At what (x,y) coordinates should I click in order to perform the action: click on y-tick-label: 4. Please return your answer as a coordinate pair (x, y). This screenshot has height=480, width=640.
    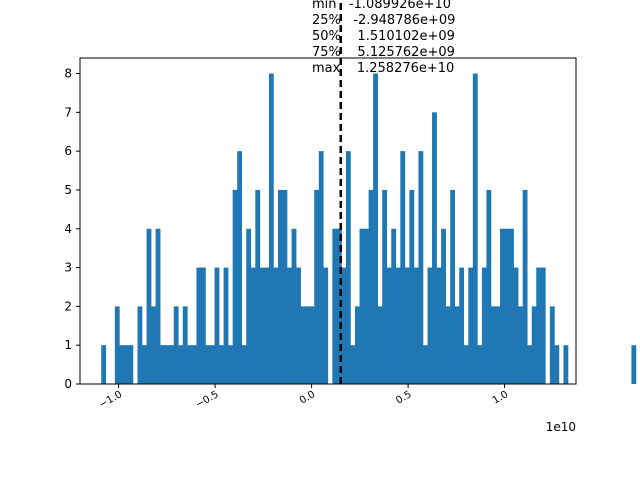
    Looking at the image, I should click on (68, 229).